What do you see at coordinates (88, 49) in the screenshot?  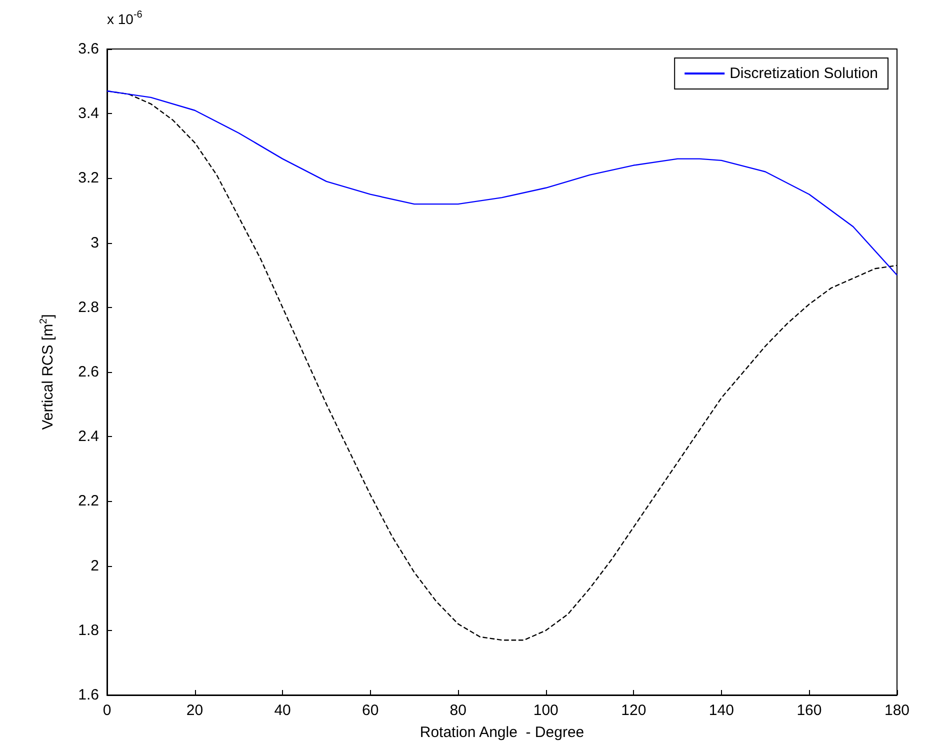 I see `y-tick-label: 3.6` at bounding box center [88, 49].